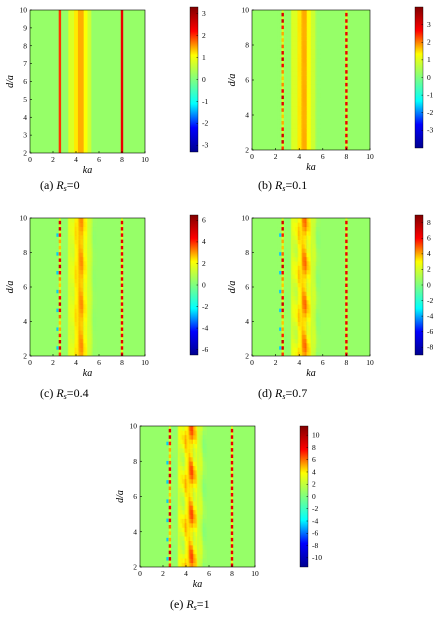 Image resolution: width=446 pixels, height=623 pixels. What do you see at coordinates (247, 115) in the screenshot?
I see `y-tick-label: 4` at bounding box center [247, 115].